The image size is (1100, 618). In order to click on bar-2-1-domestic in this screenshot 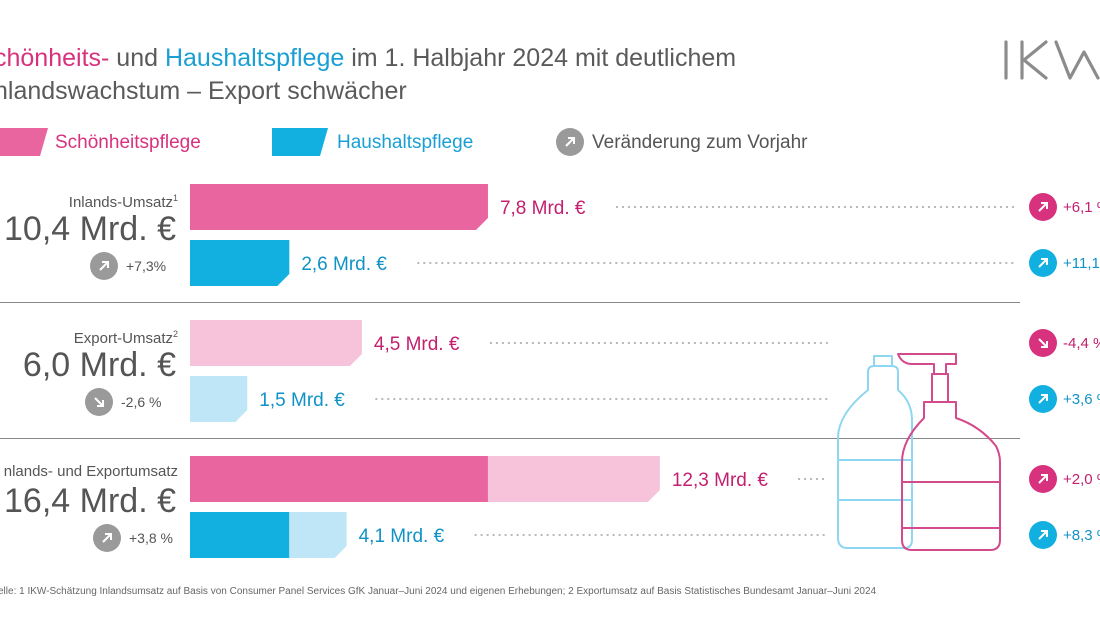, I will do `click(240, 535)`.